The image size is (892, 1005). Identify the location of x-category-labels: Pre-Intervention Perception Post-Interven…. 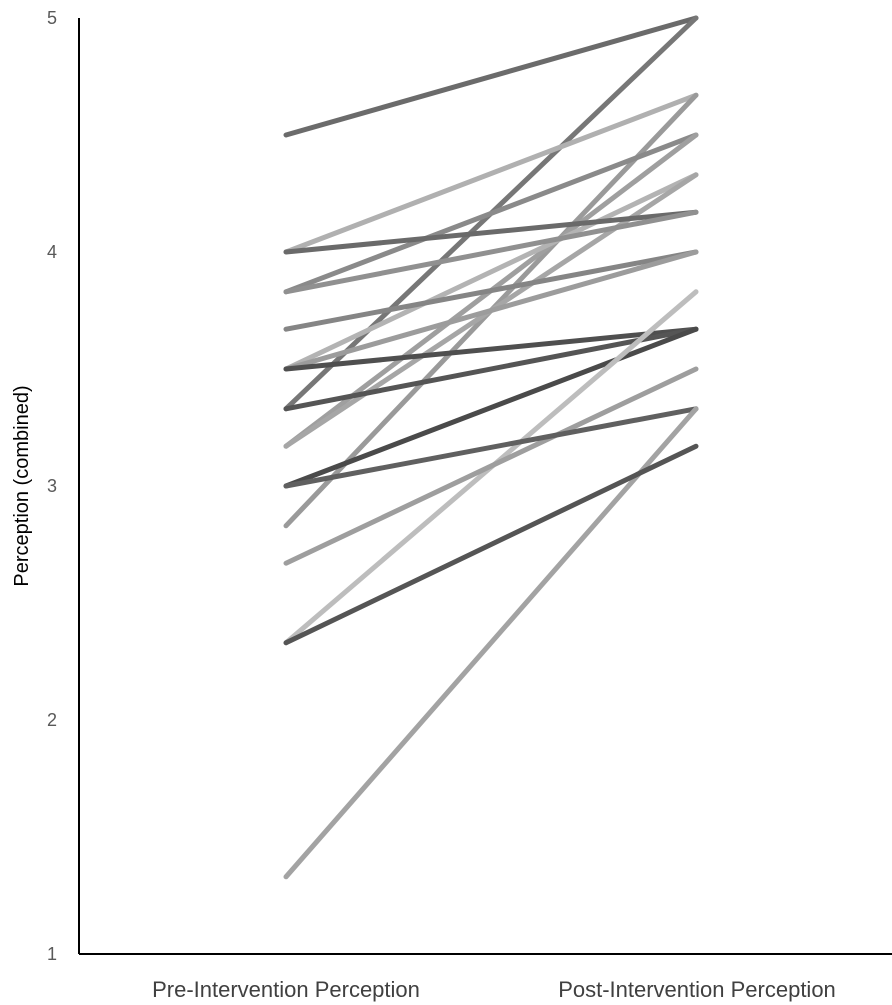
(494, 989).